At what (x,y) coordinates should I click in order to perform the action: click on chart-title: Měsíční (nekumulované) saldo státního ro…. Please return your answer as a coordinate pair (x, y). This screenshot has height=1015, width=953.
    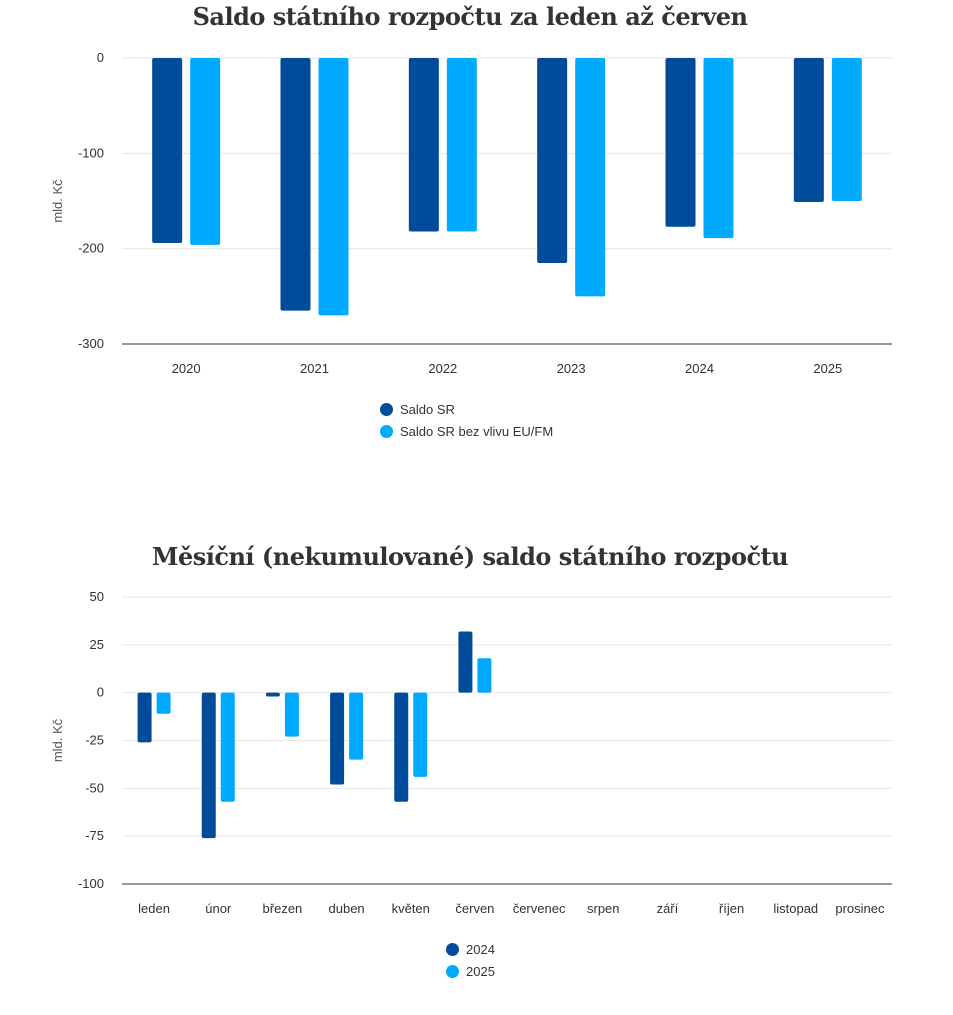
    Looking at the image, I should click on (470, 556).